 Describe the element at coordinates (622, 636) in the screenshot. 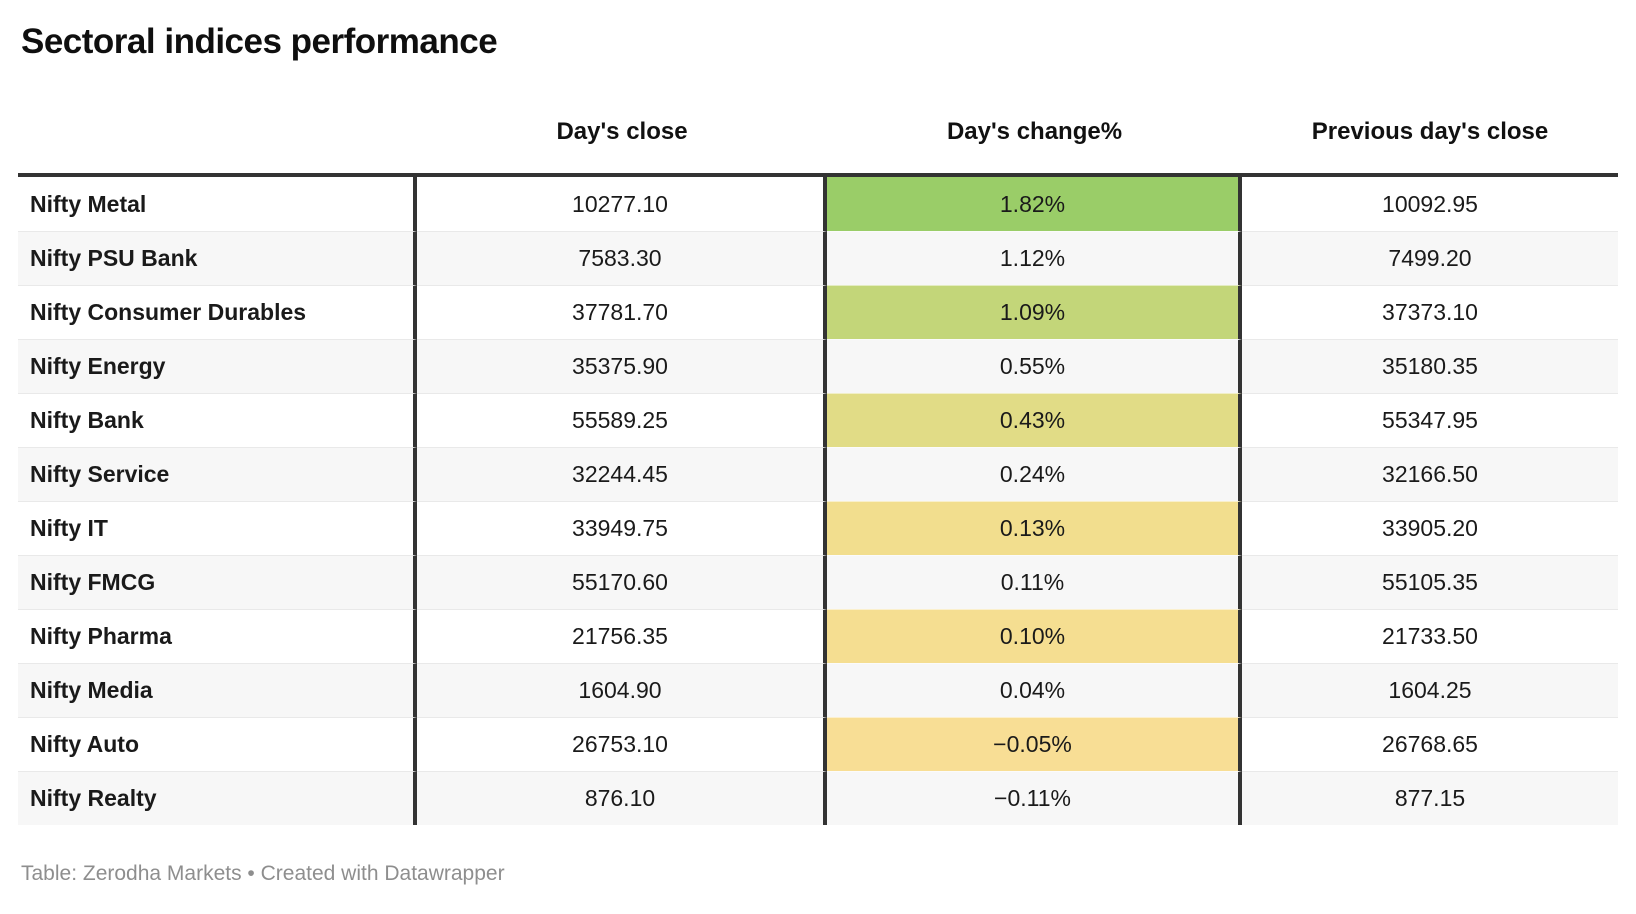

I see `days-close-cell: 21756.35` at that location.